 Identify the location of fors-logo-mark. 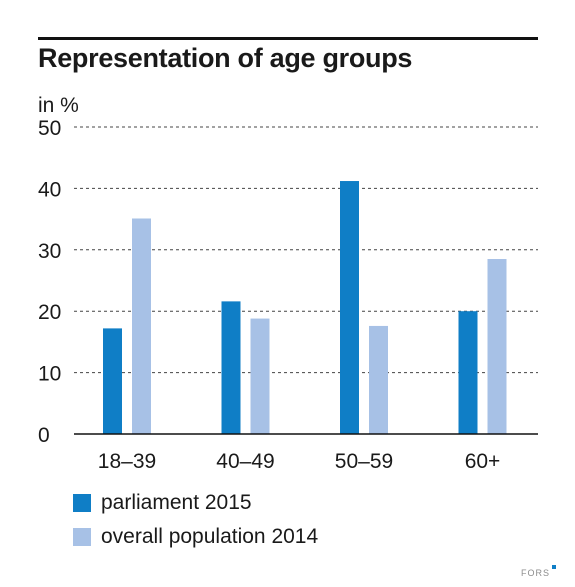
(554, 567).